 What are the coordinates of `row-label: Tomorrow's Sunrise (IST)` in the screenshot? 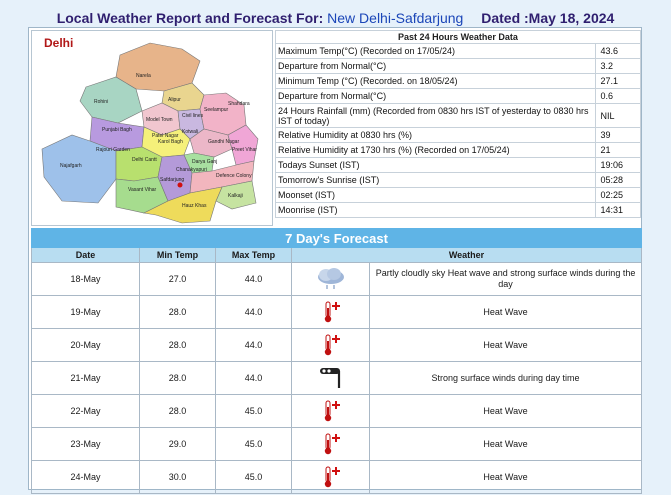 It's located at (435, 180).